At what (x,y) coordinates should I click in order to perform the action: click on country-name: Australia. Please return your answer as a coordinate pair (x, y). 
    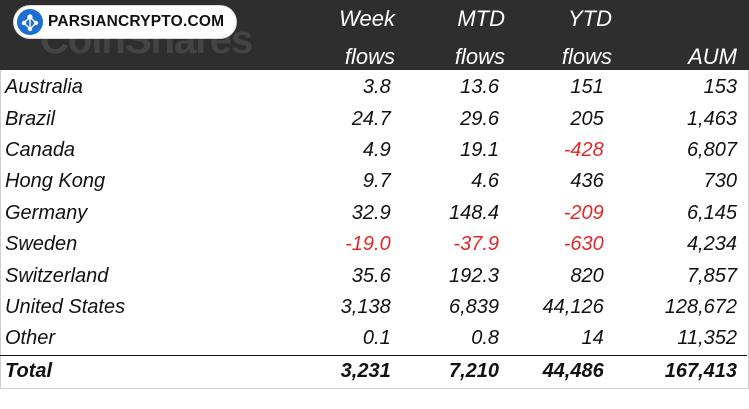
    Looking at the image, I should click on (44, 87).